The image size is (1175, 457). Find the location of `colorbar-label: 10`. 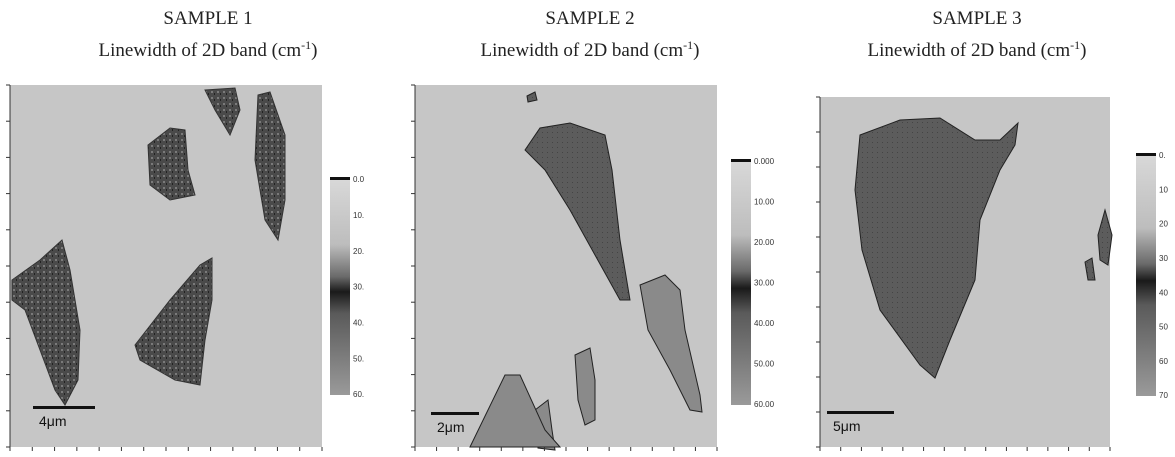

colorbar-label: 10 is located at coordinates (1163, 189).